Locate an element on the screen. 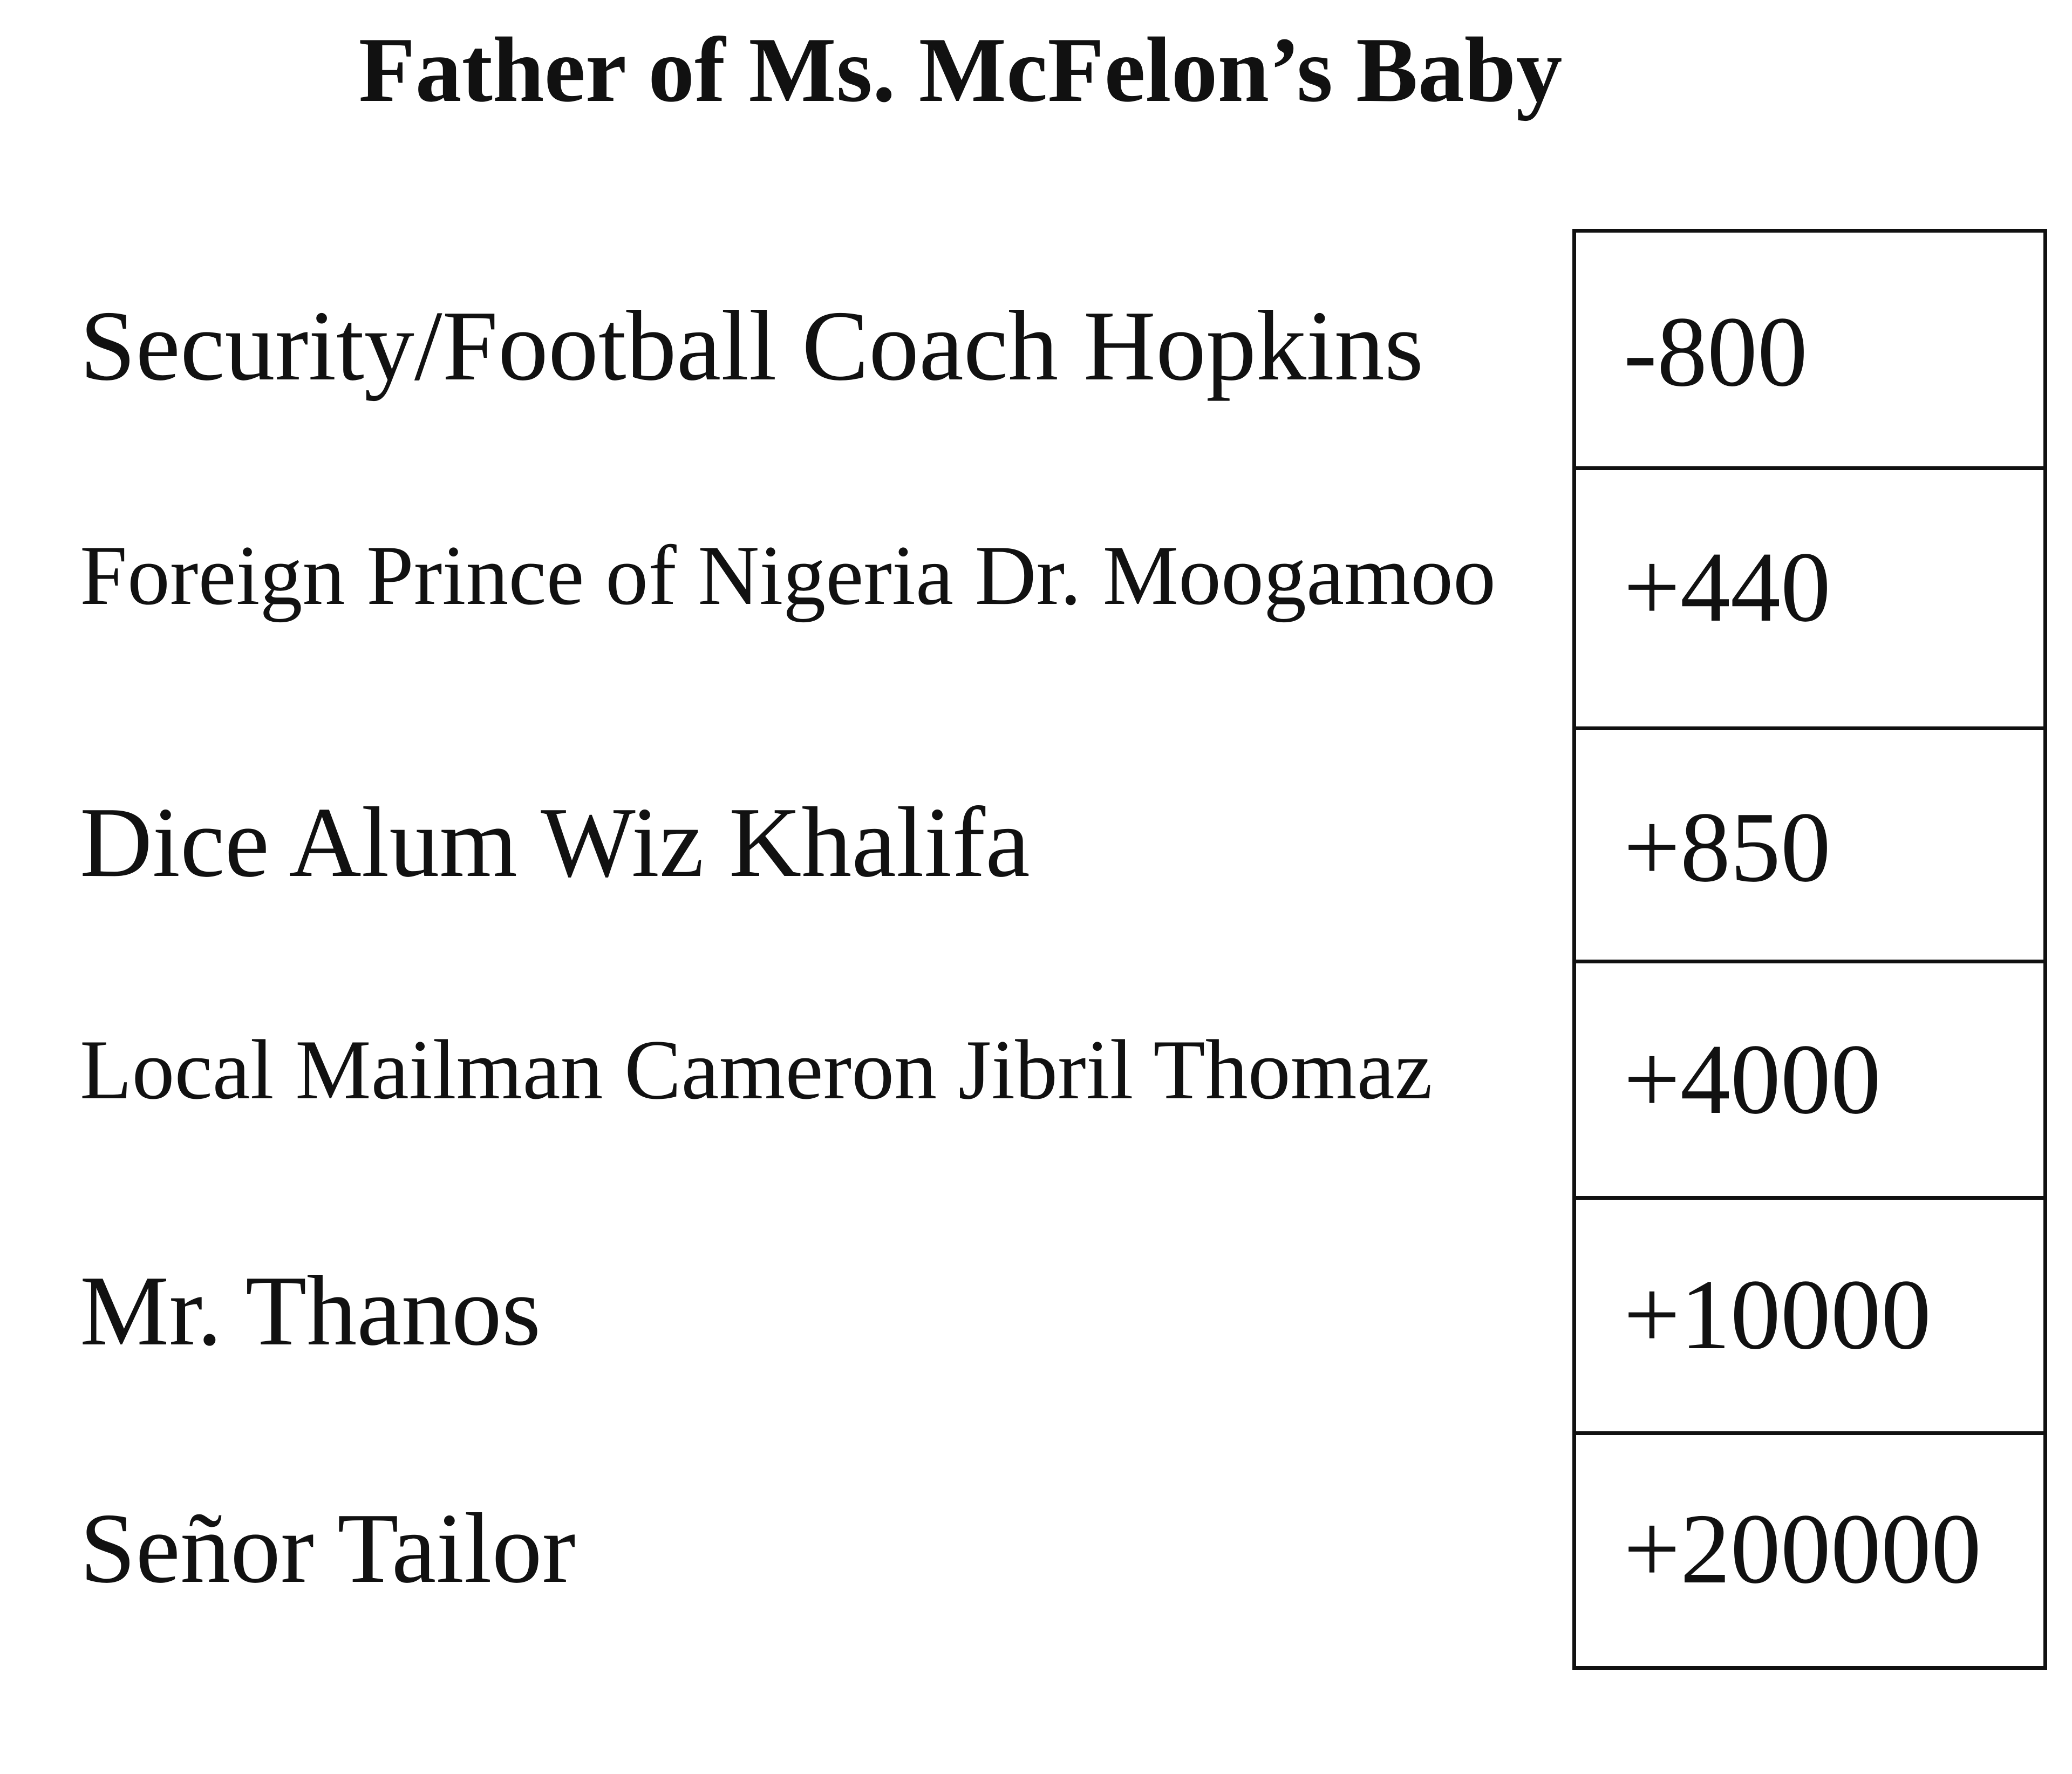  odds-cell: -800 is located at coordinates (1809, 348).